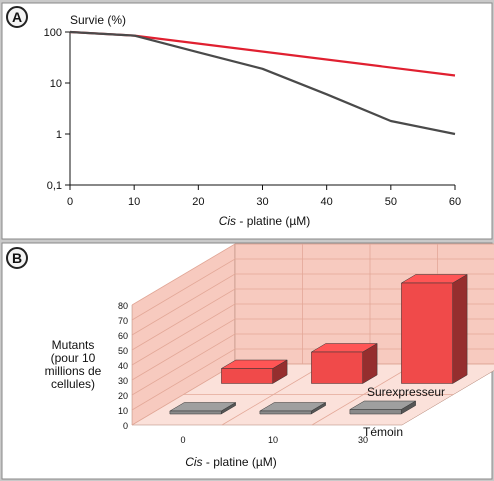 The width and height of the screenshot is (494, 481). What do you see at coordinates (327, 202) in the screenshot?
I see `x-tick-label: 40` at bounding box center [327, 202].